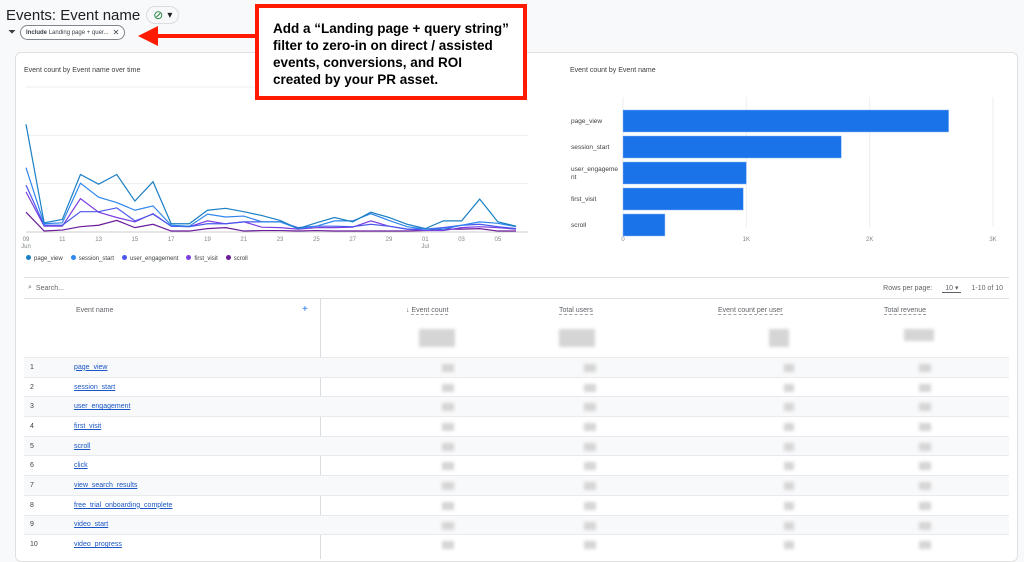  What do you see at coordinates (82, 70) in the screenshot?
I see `line-chart-title: Event count by Event name over time` at bounding box center [82, 70].